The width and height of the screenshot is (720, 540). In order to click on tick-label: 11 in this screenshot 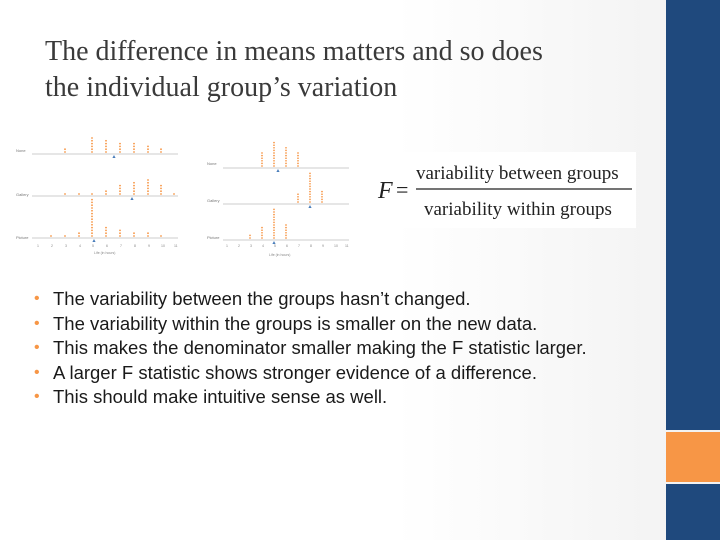, I will do `click(347, 246)`.